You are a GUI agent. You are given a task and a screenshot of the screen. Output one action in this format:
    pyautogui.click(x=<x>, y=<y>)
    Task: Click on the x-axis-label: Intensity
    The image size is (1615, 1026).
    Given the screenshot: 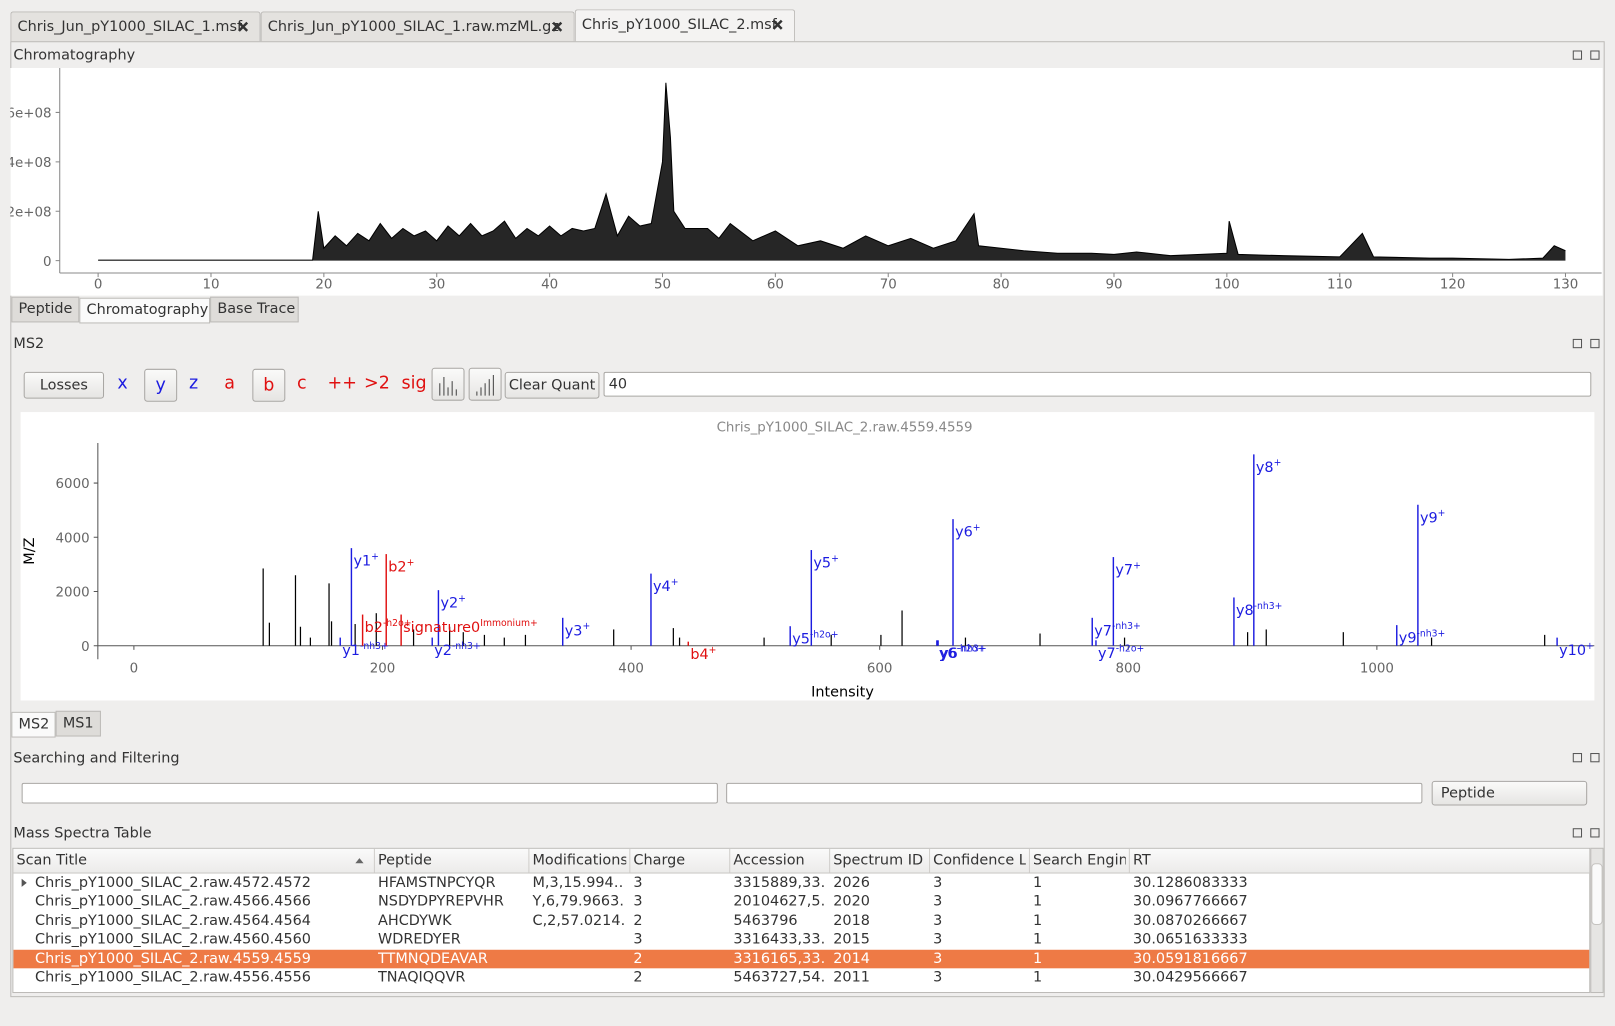 What is the action you would take?
    pyautogui.click(x=842, y=692)
    